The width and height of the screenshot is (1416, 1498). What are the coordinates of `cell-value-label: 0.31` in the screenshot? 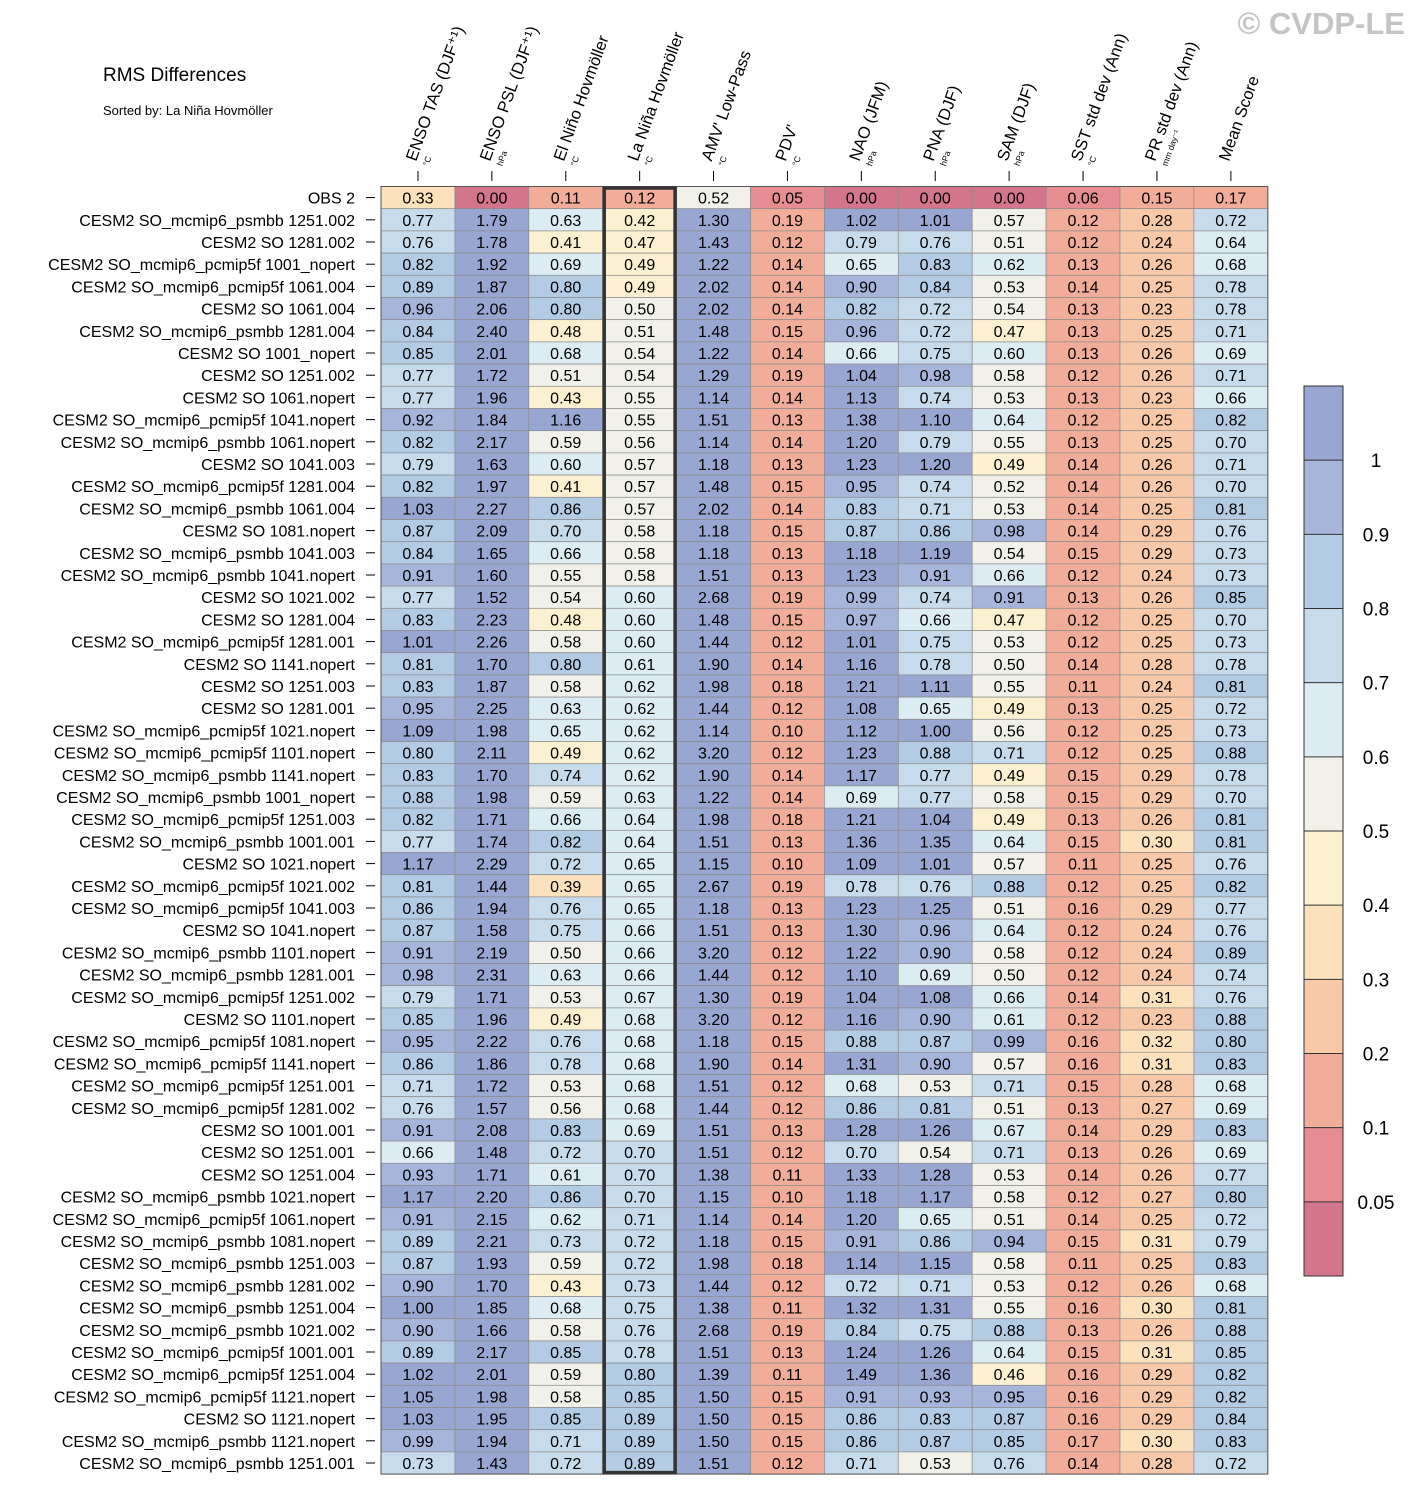 It's located at (1156, 998).